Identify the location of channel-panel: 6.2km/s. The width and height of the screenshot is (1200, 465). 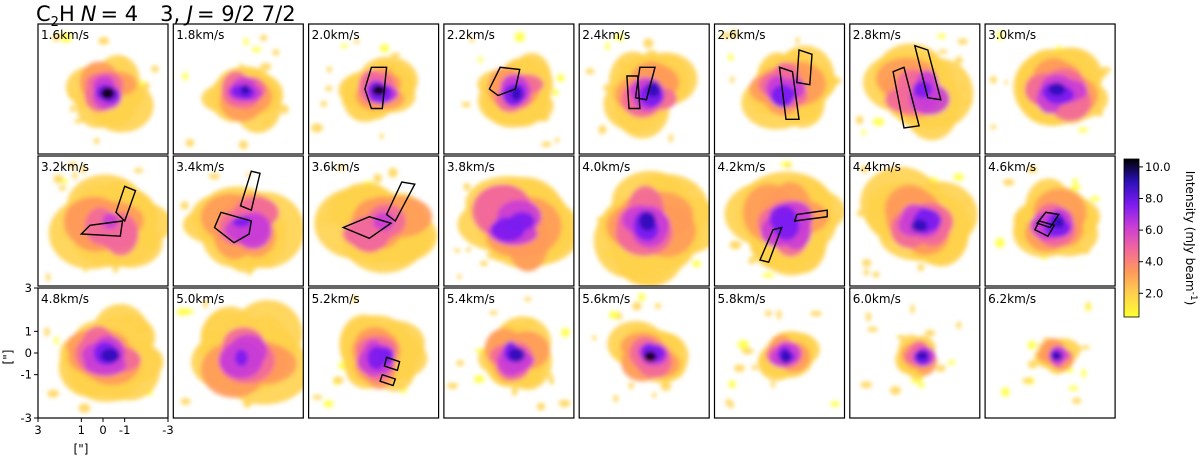
(1050, 353).